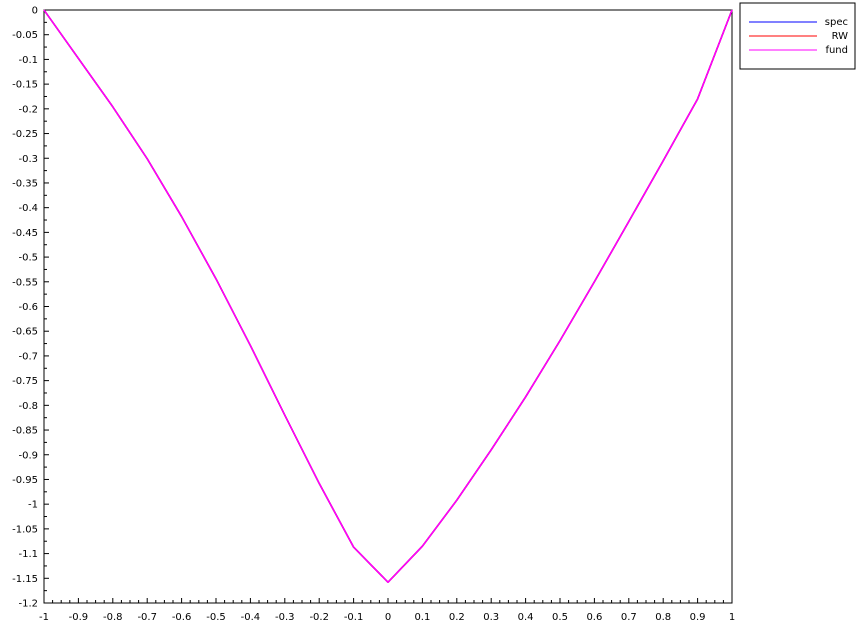 The height and width of the screenshot is (625, 858). Describe the element at coordinates (526, 617) in the screenshot. I see `x-tick-label: 0.4` at that location.